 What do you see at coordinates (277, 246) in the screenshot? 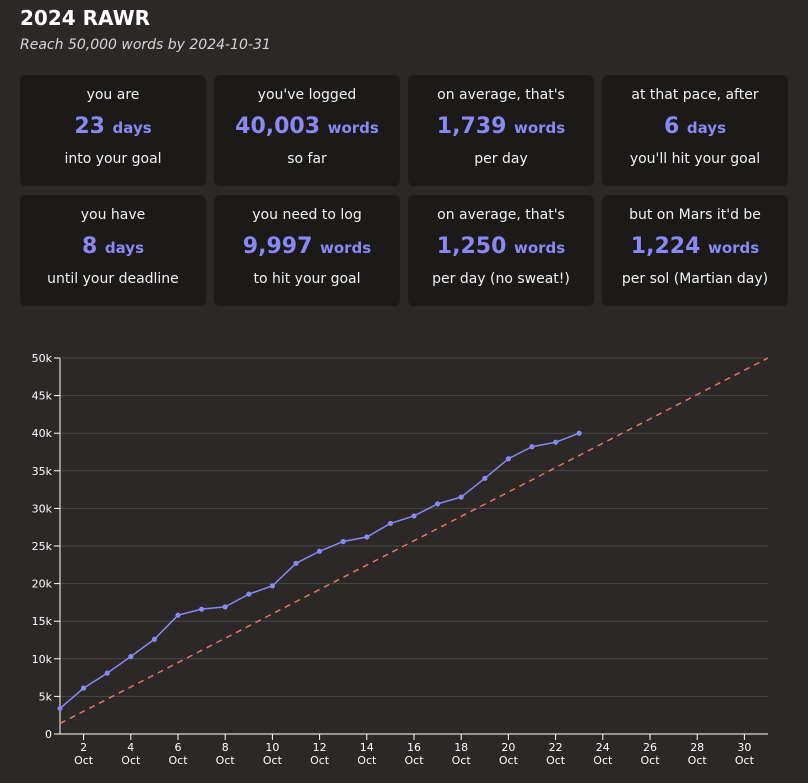
I see `stat-number: 9,997` at bounding box center [277, 246].